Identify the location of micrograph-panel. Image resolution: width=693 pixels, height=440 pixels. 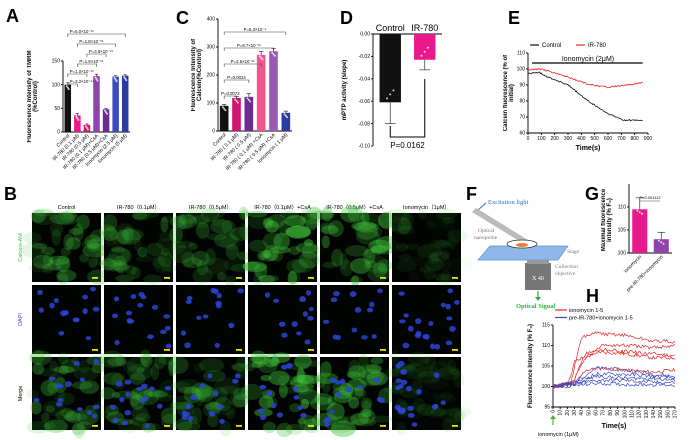
(426, 247).